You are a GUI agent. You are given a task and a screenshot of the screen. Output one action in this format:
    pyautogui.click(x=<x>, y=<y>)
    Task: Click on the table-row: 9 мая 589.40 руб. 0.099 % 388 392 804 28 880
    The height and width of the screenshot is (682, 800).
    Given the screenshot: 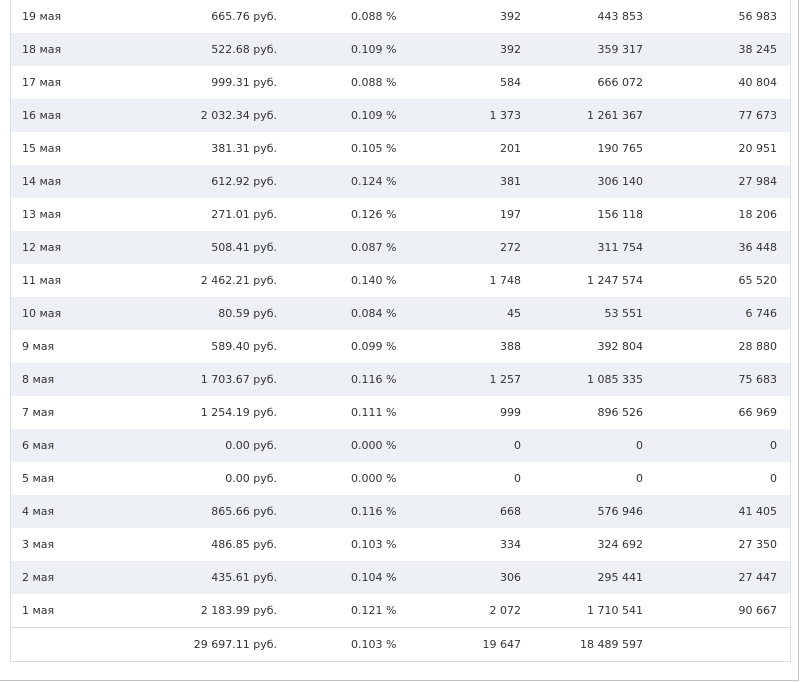 What is the action you would take?
    pyautogui.click(x=400, y=346)
    